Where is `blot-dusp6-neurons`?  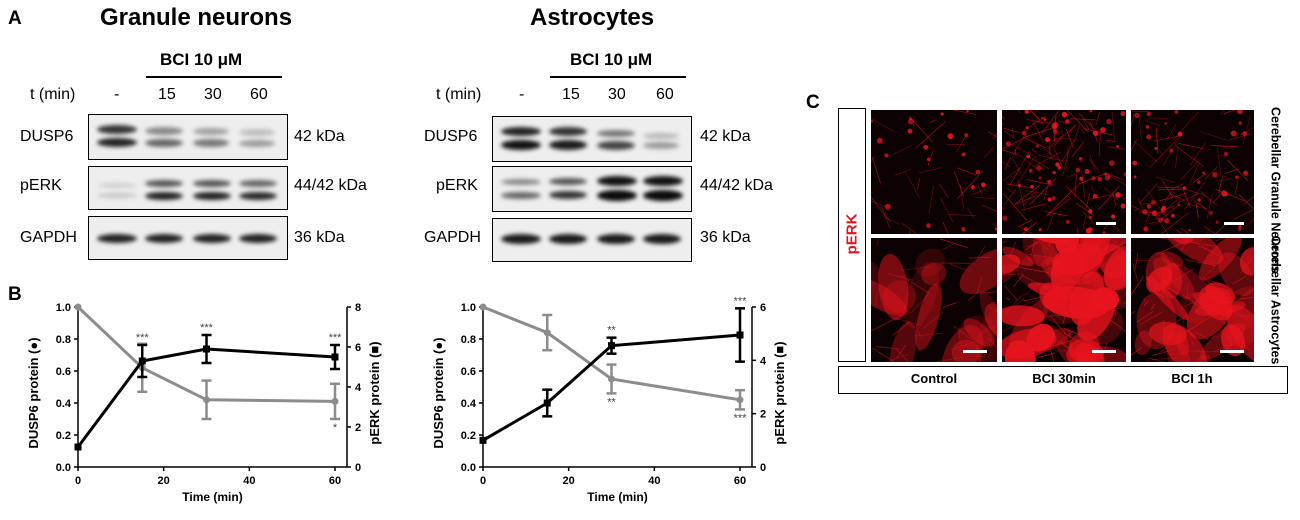
blot-dusp6-neurons is located at coordinates (188, 137).